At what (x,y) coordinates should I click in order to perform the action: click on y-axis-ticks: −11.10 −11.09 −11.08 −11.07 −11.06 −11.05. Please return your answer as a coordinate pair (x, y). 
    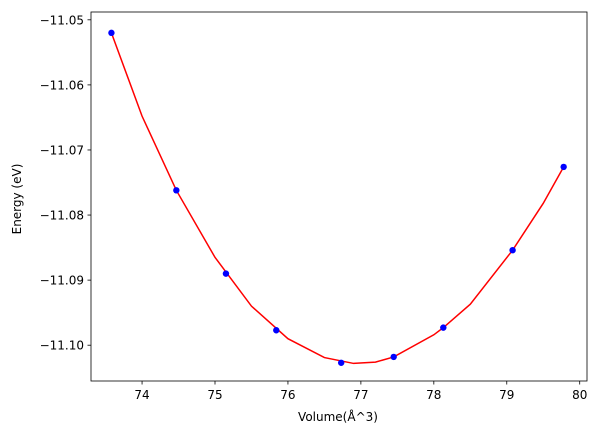
    Looking at the image, I should click on (65, 183).